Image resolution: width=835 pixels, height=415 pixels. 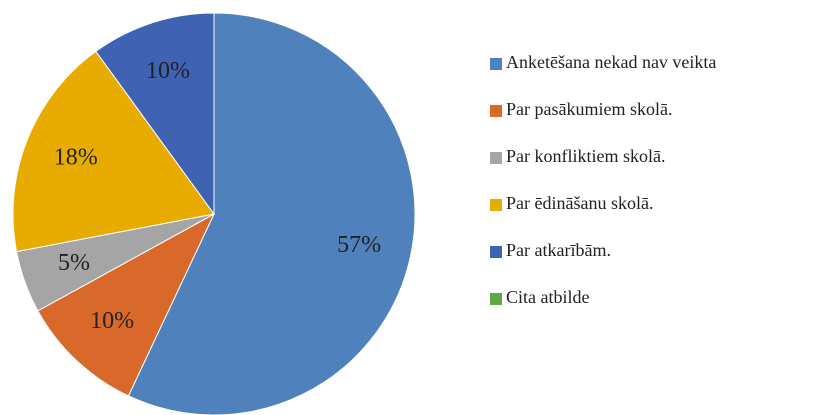 I want to click on data-label: 5%, so click(x=74, y=263).